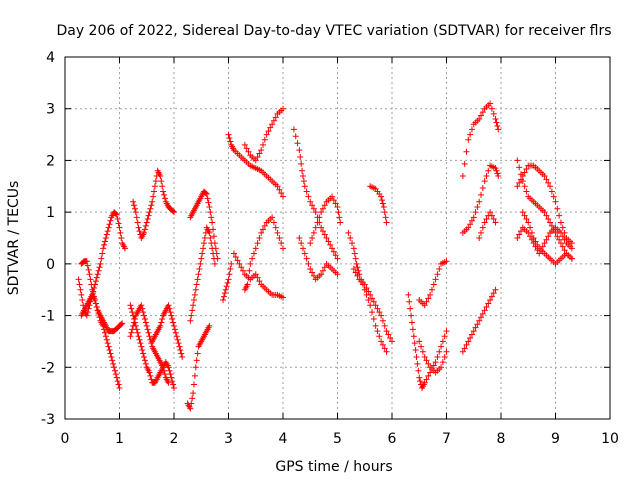 This screenshot has height=485, width=640. What do you see at coordinates (48, 317) in the screenshot?
I see `y-tick-label: -1` at bounding box center [48, 317].